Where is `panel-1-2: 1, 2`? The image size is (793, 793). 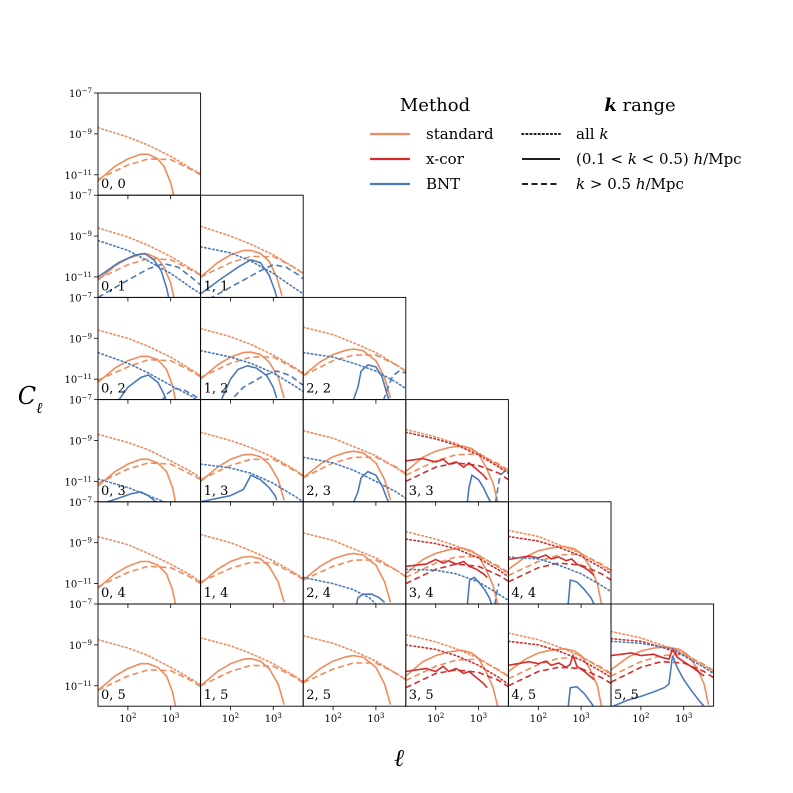
panel-1-2: 1, 2 is located at coordinates (252, 350).